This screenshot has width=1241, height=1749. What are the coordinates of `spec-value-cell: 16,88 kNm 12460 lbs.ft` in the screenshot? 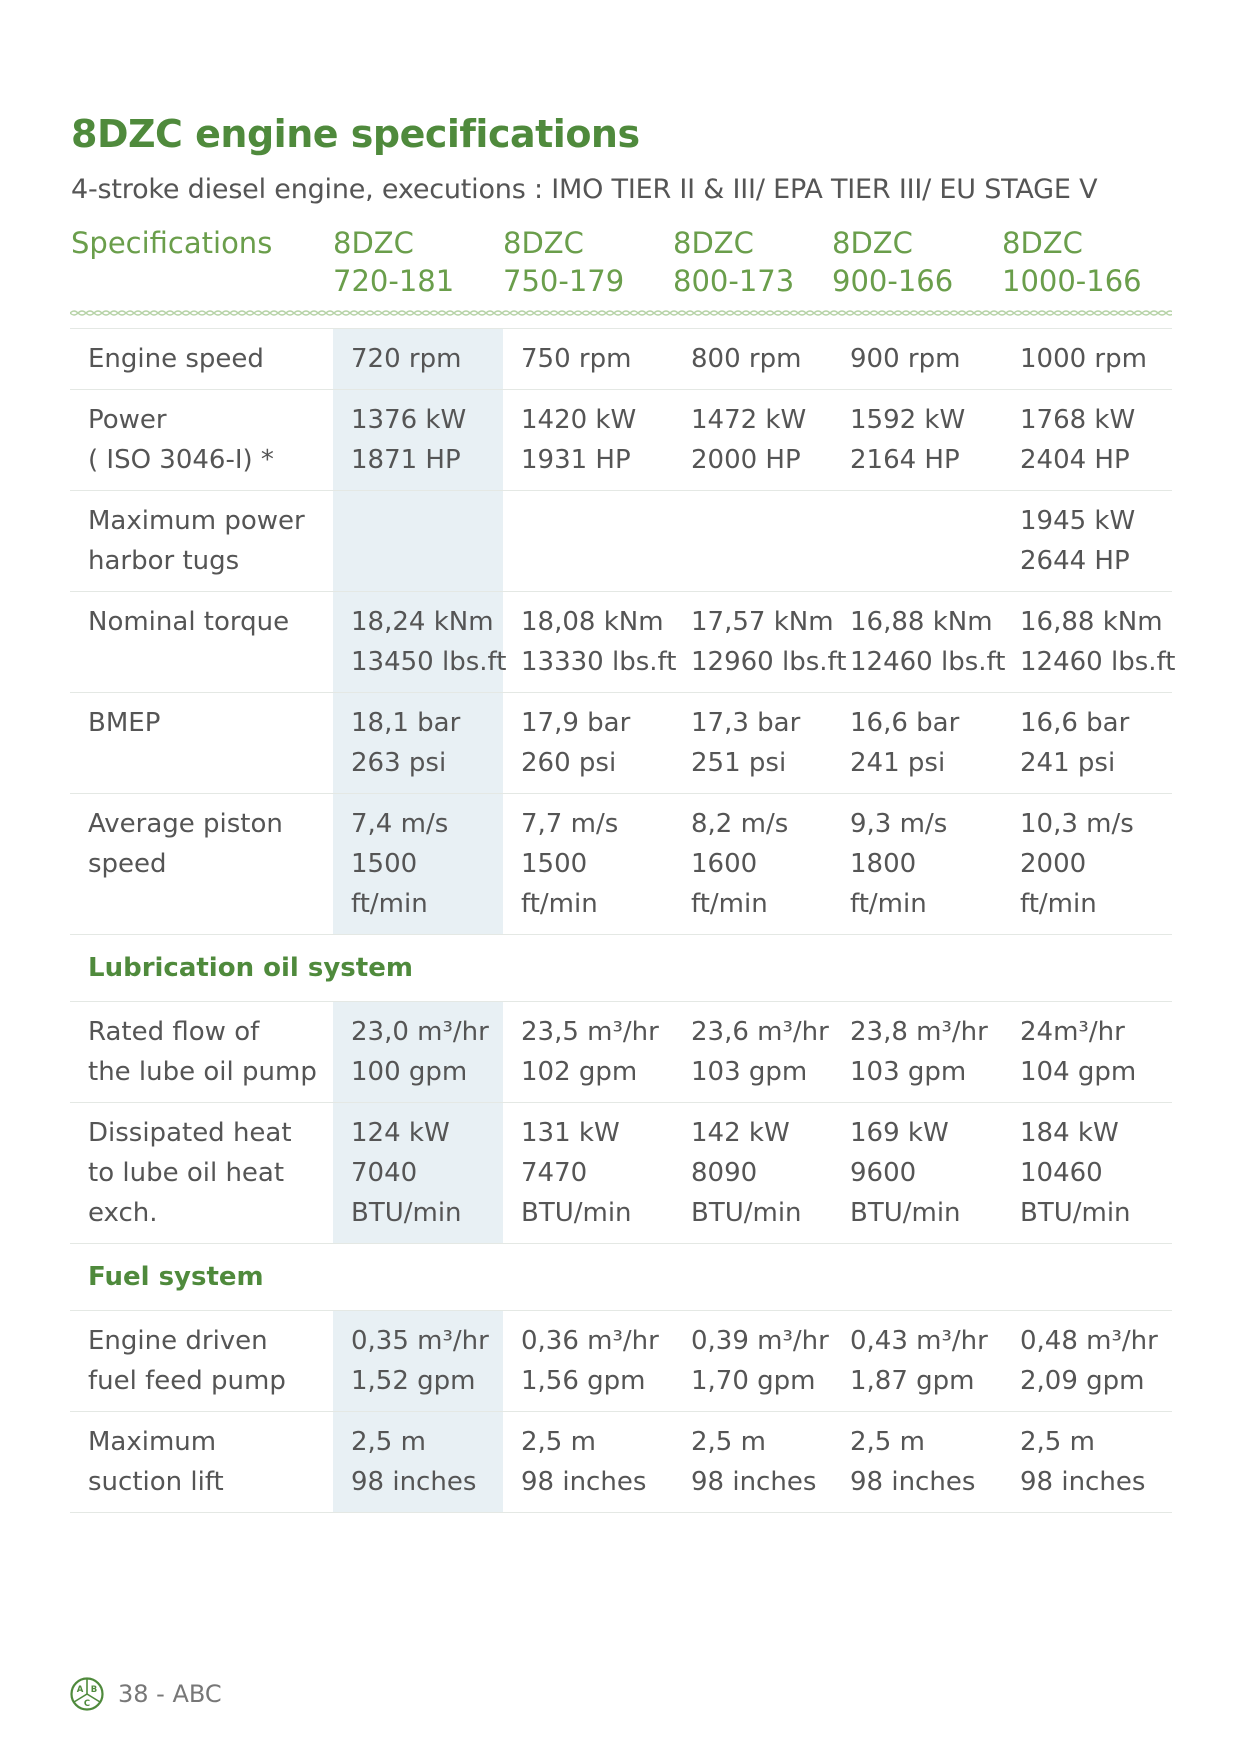 It's located at (1088, 642).